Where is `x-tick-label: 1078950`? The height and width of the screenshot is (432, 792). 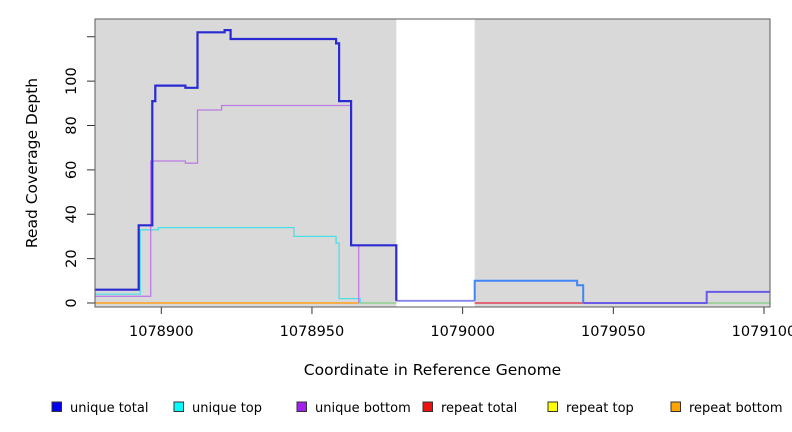
x-tick-label: 1078950 is located at coordinates (312, 332).